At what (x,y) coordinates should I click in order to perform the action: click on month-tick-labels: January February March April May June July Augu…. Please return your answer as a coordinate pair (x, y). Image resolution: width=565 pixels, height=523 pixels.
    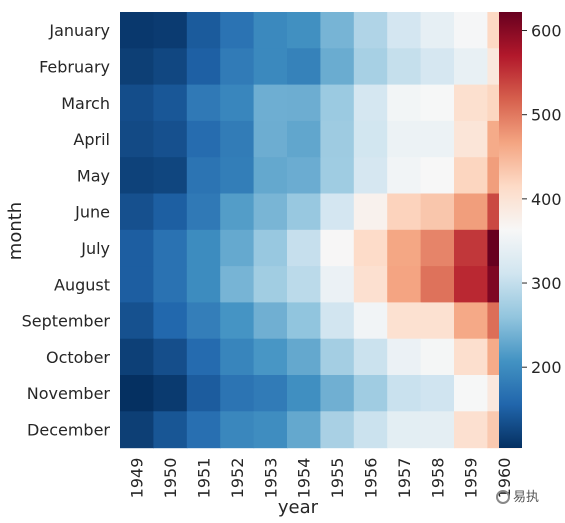
    Looking at the image, I should click on (66, 230).